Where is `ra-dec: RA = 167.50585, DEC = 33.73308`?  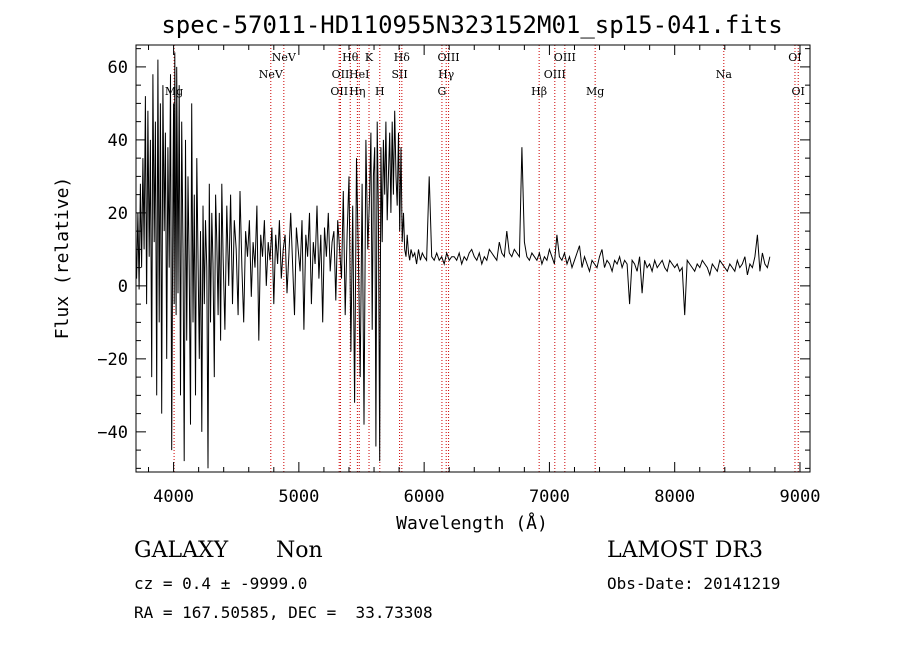 ra-dec: RA = 167.50585, DEC = 33.73308 is located at coordinates (283, 612).